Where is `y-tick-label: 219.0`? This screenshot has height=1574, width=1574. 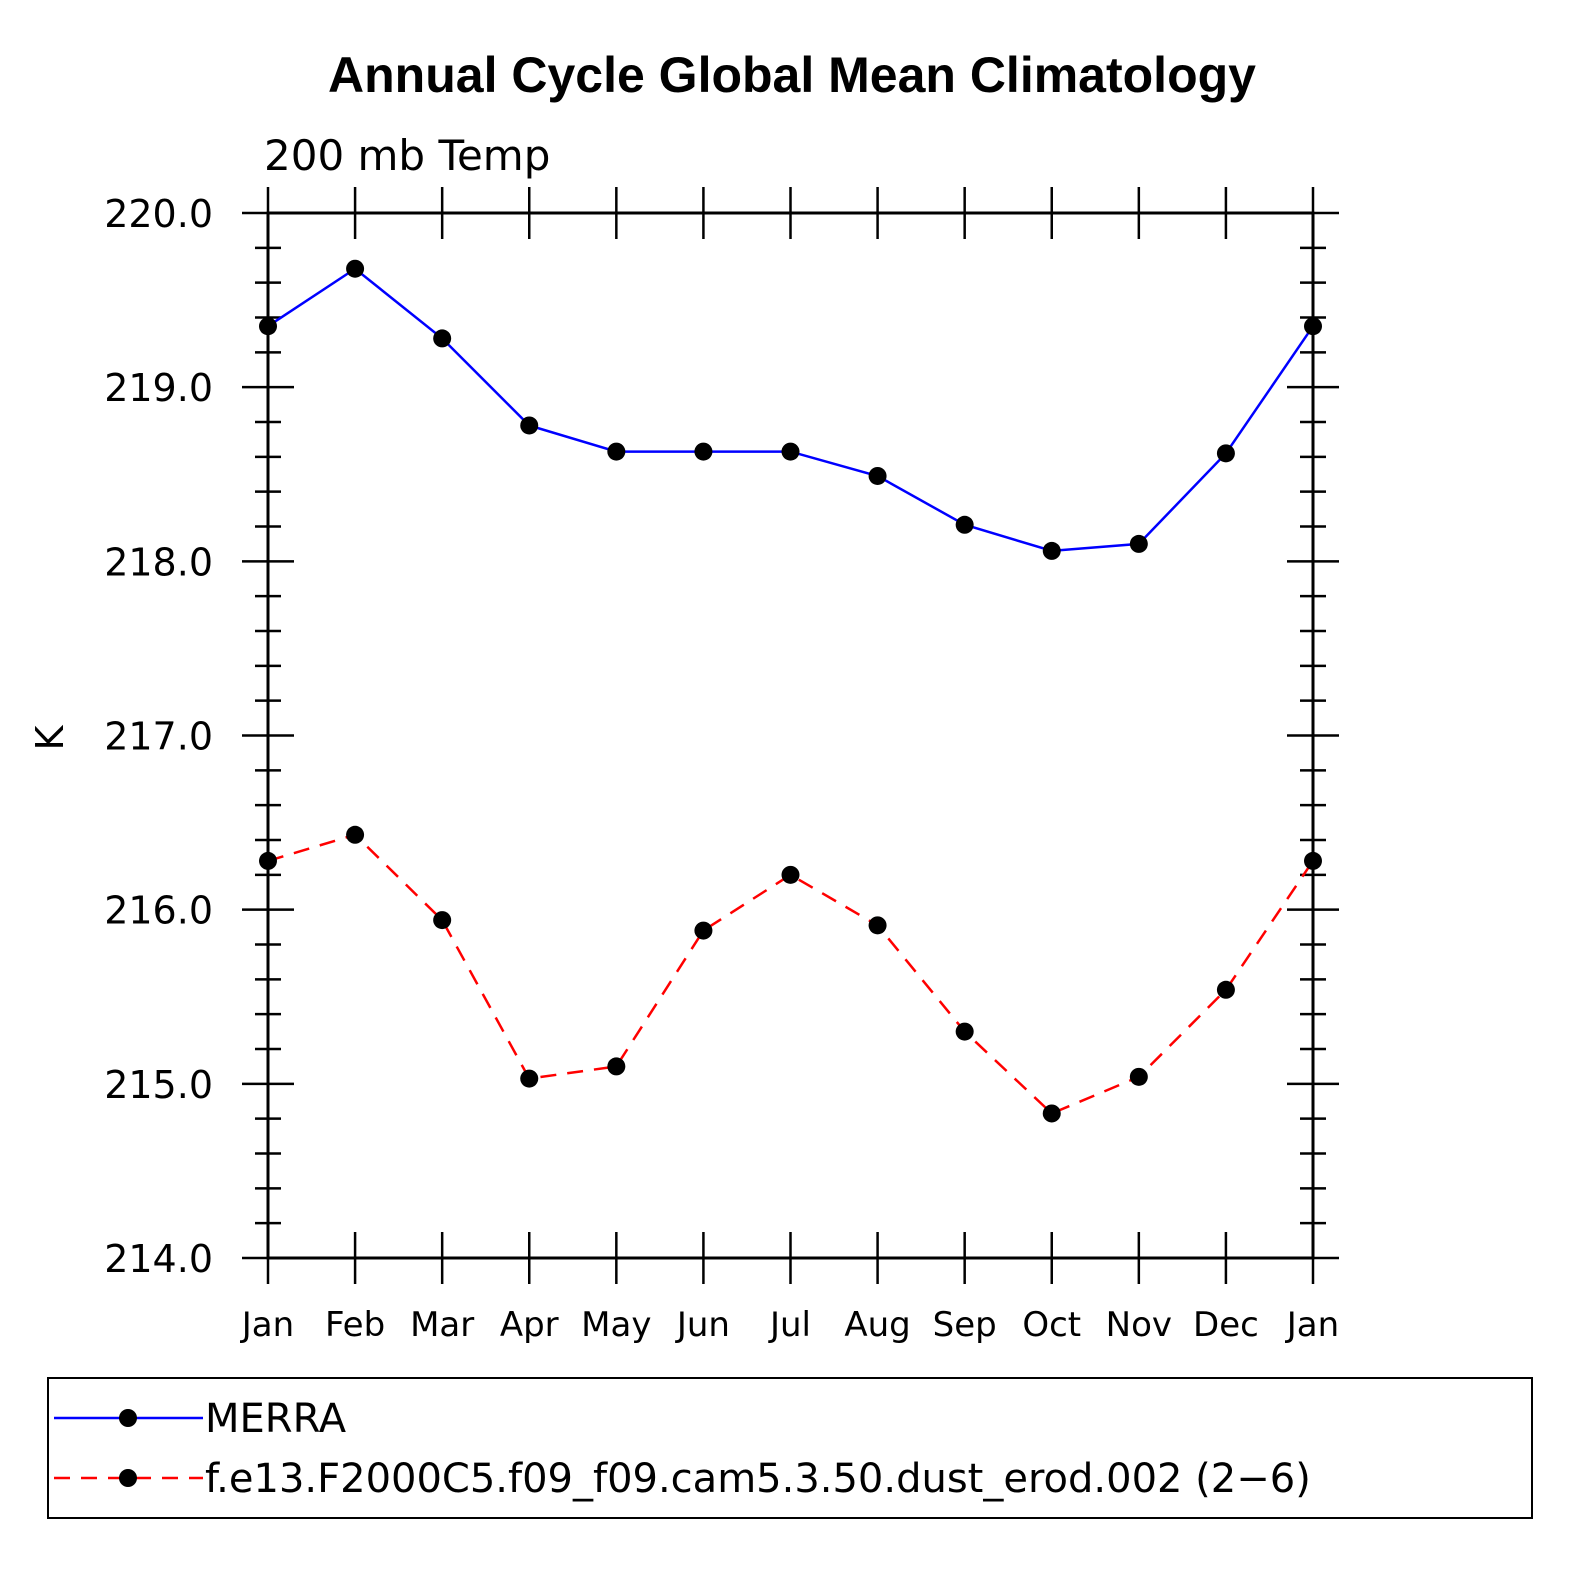
y-tick-label: 219.0 is located at coordinates (158, 388).